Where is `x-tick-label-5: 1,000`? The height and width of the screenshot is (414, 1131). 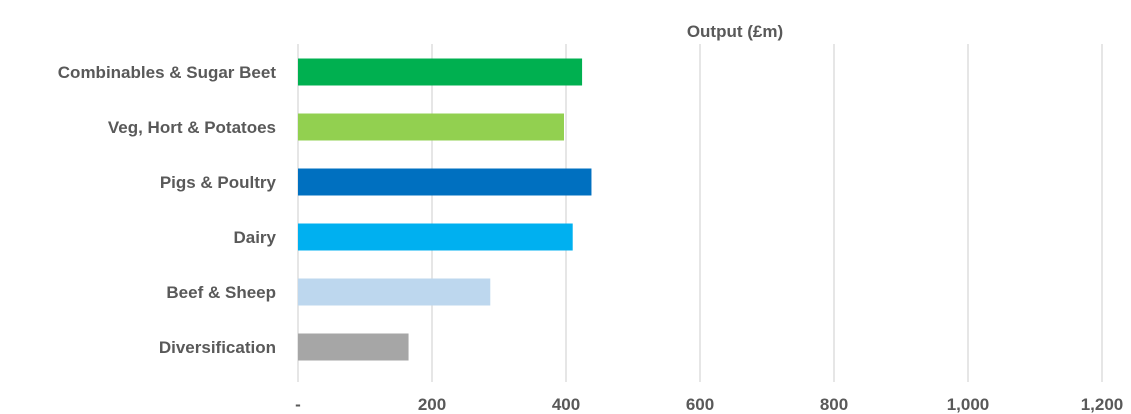
x-tick-label-5: 1,000 is located at coordinates (968, 404).